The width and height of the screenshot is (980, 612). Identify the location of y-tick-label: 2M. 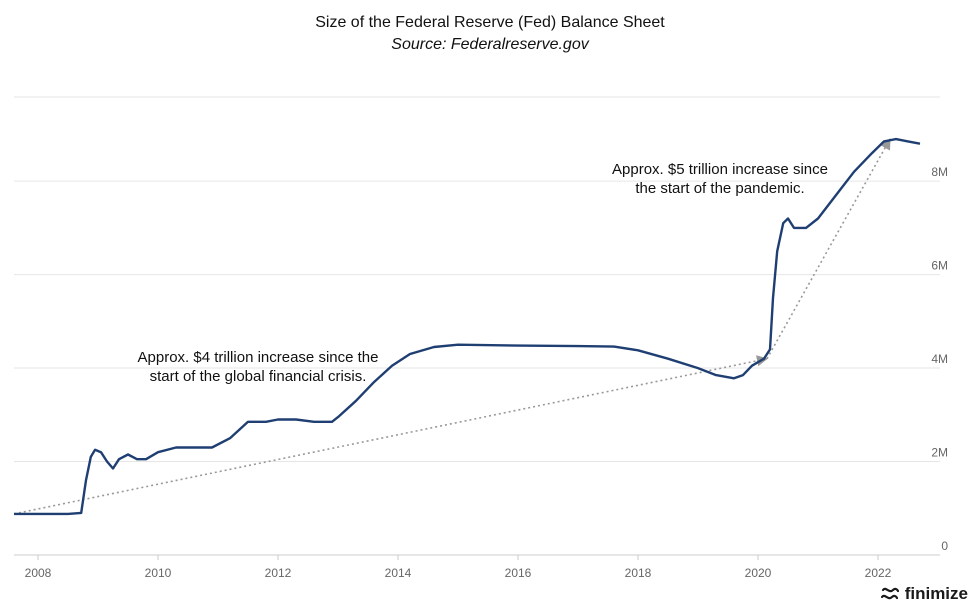
(939, 453).